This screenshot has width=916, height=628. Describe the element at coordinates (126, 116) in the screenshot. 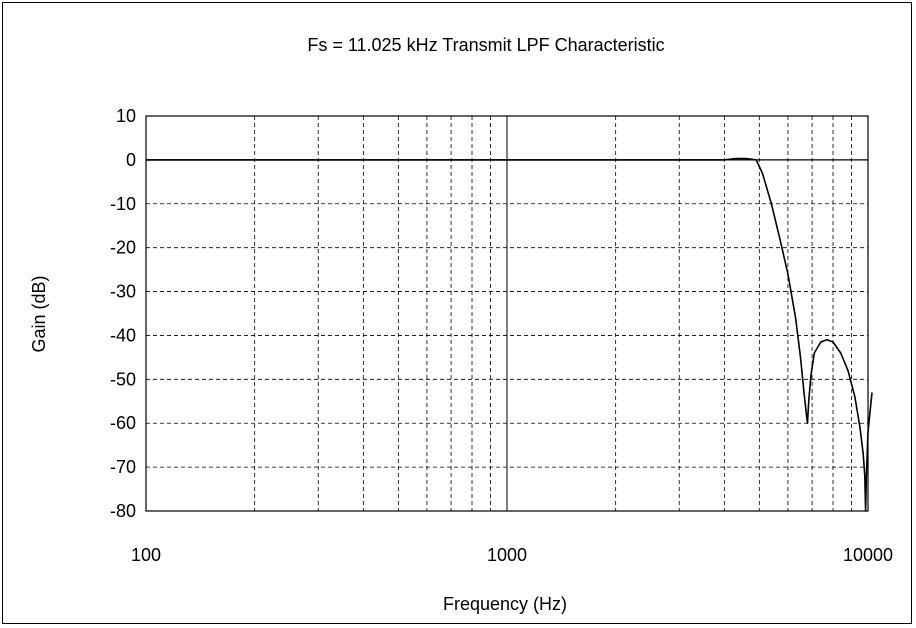

I see `y-tick-label: 10` at that location.